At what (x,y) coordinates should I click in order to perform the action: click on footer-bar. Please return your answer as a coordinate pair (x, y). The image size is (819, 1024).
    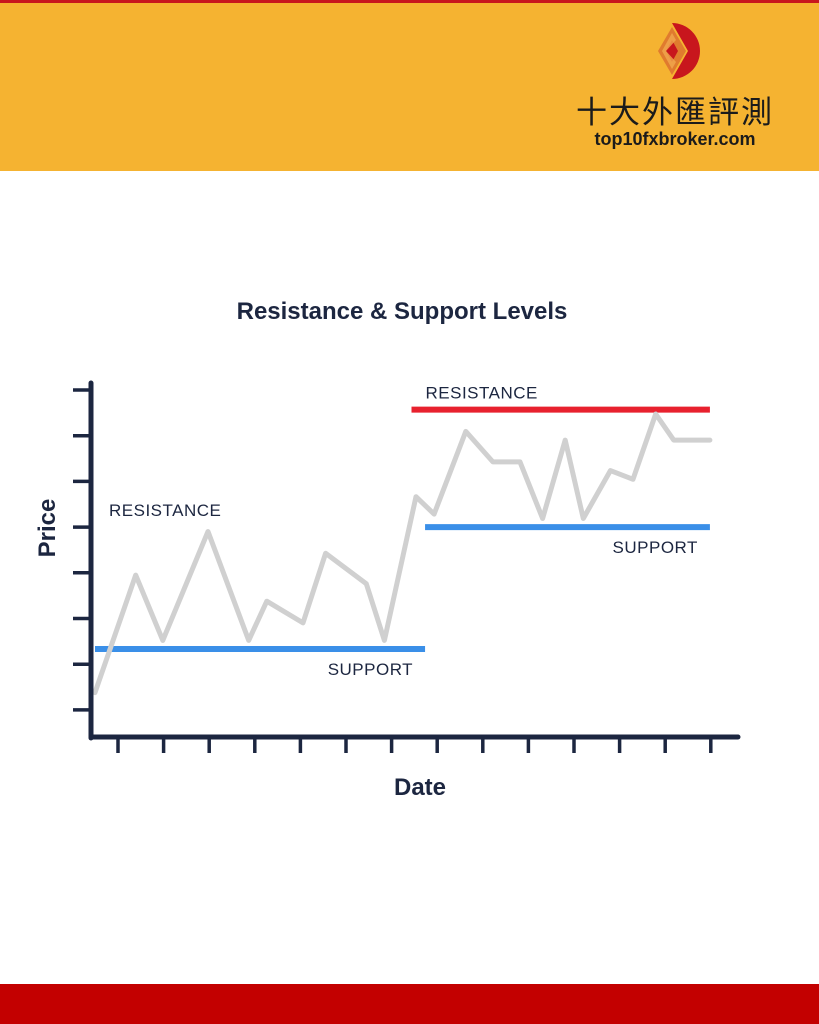
    Looking at the image, I should click on (409, 1004).